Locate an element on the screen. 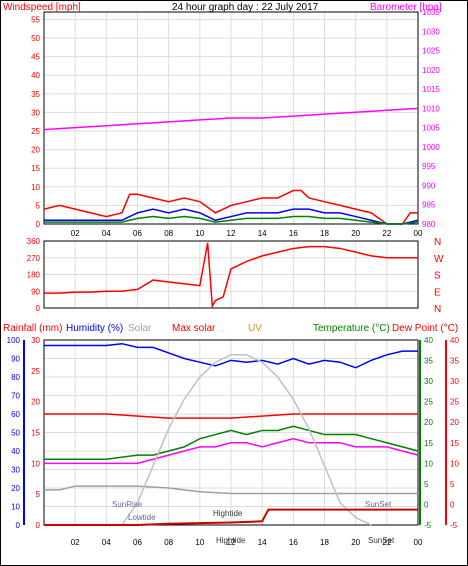  p3-x-tick: 06 is located at coordinates (137, 542).